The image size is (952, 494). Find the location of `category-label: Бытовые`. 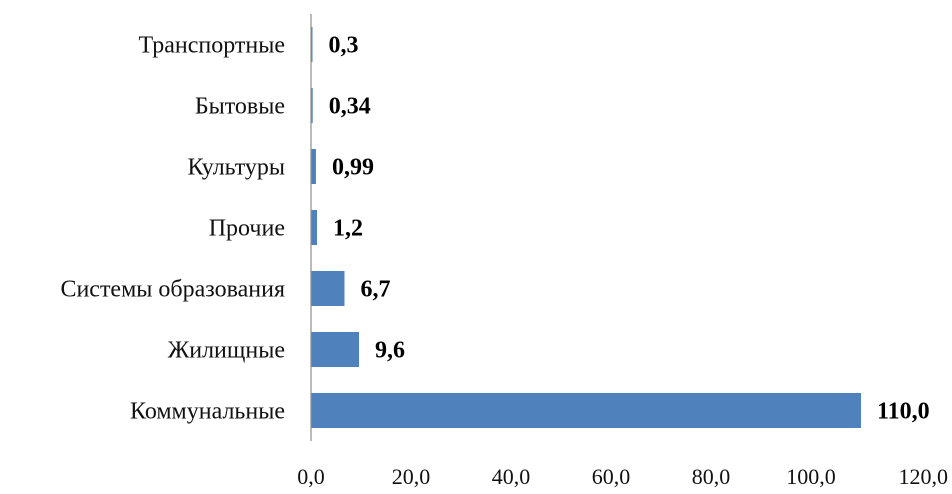

category-label: Бытовые is located at coordinates (240, 107).